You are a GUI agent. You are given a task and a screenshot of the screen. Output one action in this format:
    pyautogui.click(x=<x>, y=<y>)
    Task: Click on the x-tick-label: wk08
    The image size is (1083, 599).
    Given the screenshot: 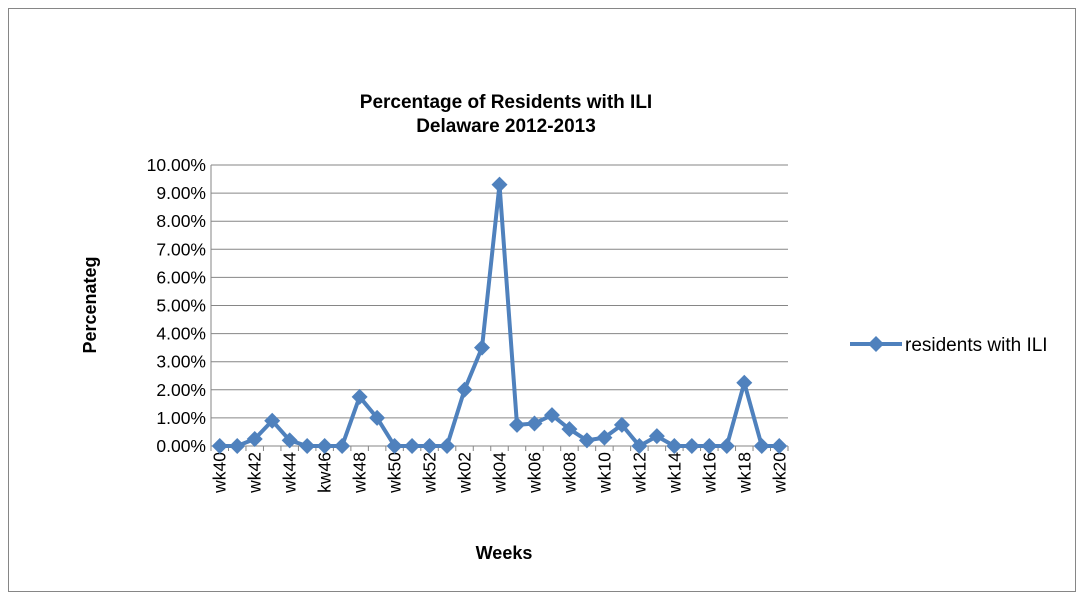 What is the action you would take?
    pyautogui.click(x=569, y=473)
    